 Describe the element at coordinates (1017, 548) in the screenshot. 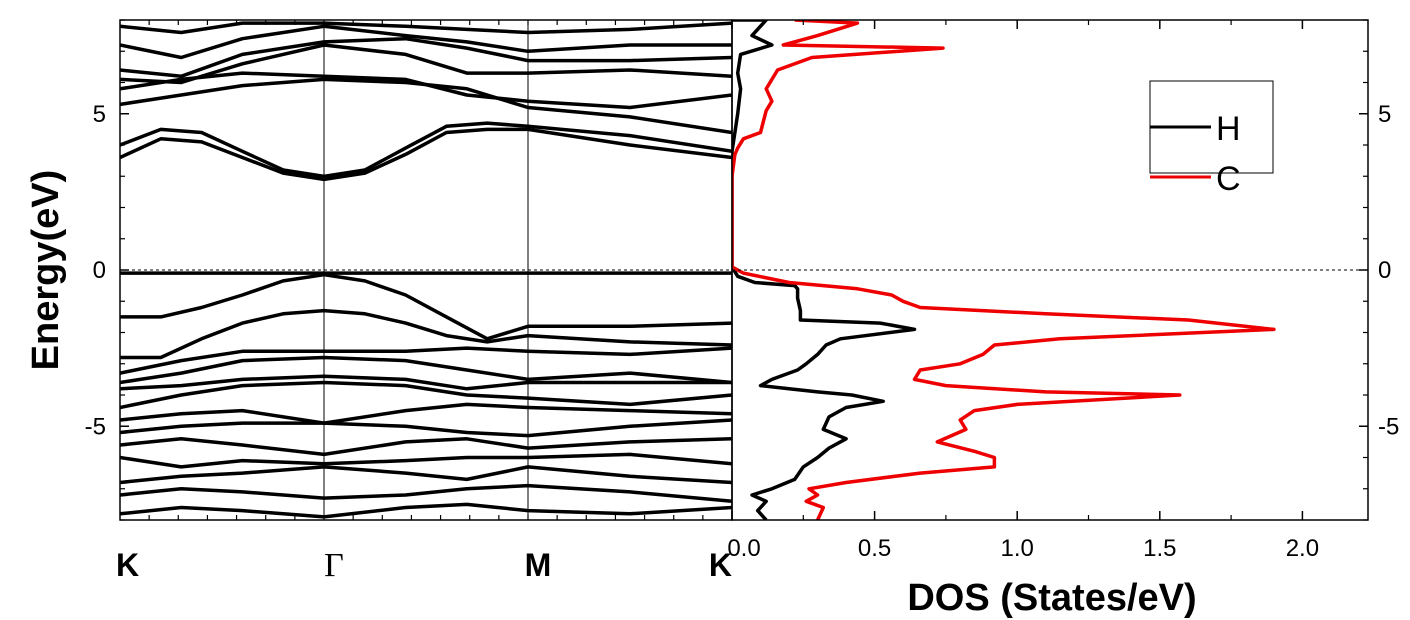

I see `dos-x-tick-label-2: 1.0` at that location.